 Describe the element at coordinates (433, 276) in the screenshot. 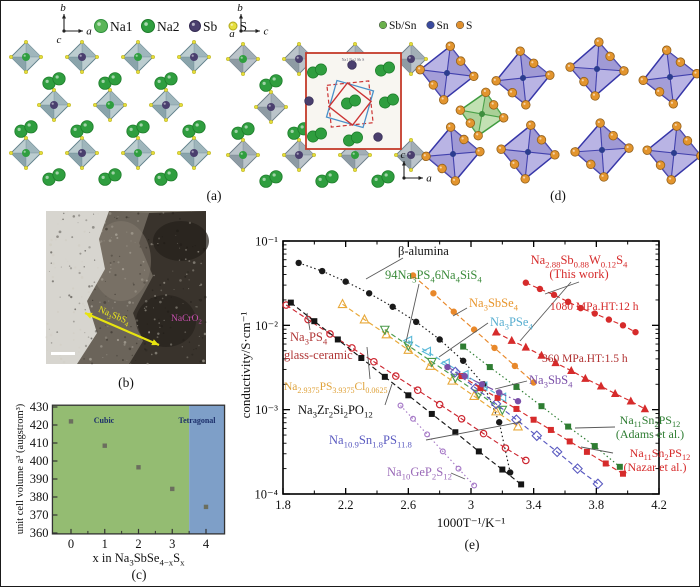

I see `annotation-94na-3-ps-4-6na-4-sis-4: 94Na3PS46Na4SiS4` at that location.